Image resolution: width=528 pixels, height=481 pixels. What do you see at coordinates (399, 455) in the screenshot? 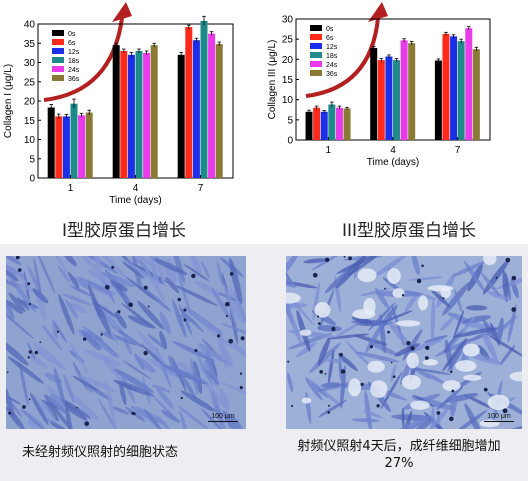
I see `photo-caption-treated: 射频仪照射4天后，成纤维细胞增加27%` at bounding box center [399, 455].